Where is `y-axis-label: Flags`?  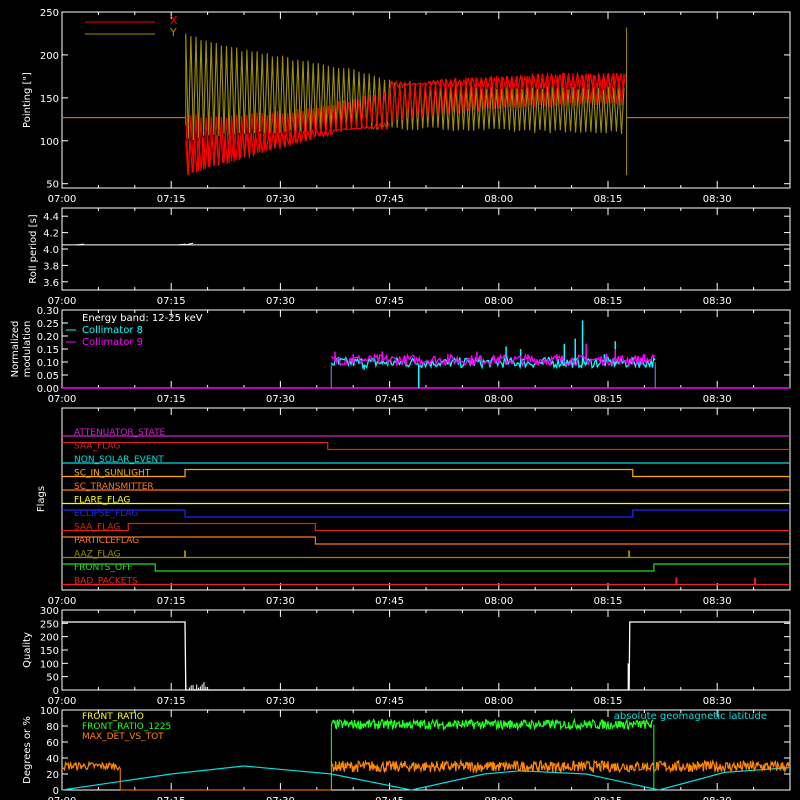
y-axis-label: Flags is located at coordinates (41, 499).